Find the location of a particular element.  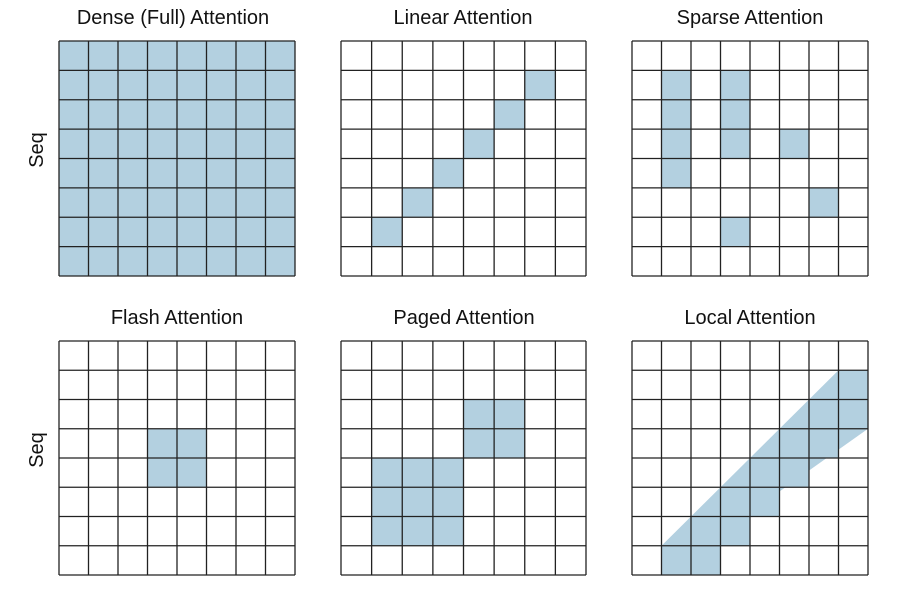

dense-attention-grid is located at coordinates (177, 158).